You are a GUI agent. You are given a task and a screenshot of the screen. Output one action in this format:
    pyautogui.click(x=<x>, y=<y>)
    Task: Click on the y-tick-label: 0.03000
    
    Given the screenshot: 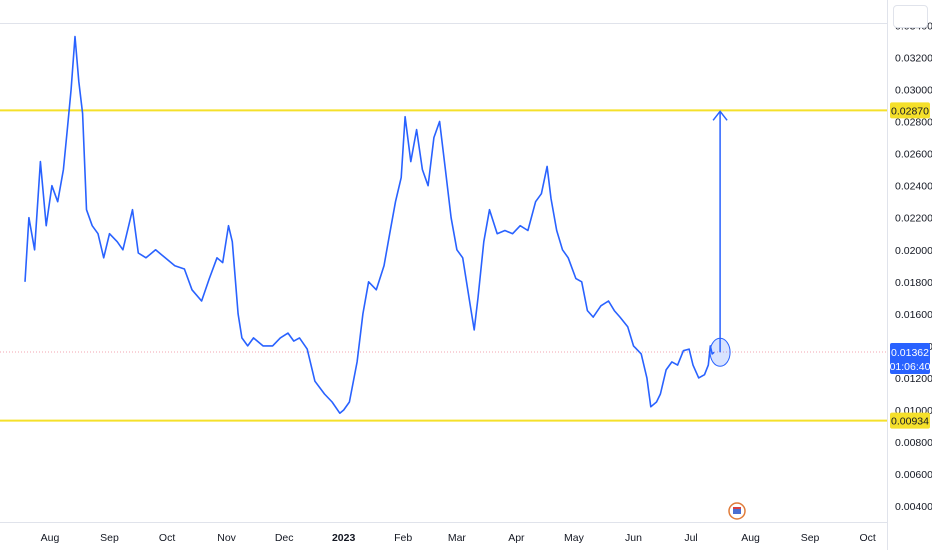 What is the action you would take?
    pyautogui.click(x=913, y=91)
    